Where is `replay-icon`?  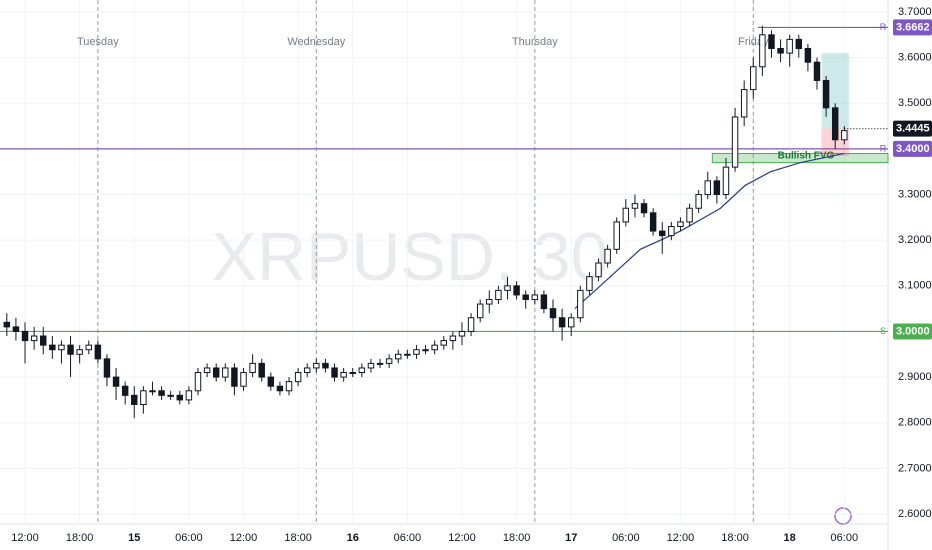
replay-icon is located at coordinates (843, 516).